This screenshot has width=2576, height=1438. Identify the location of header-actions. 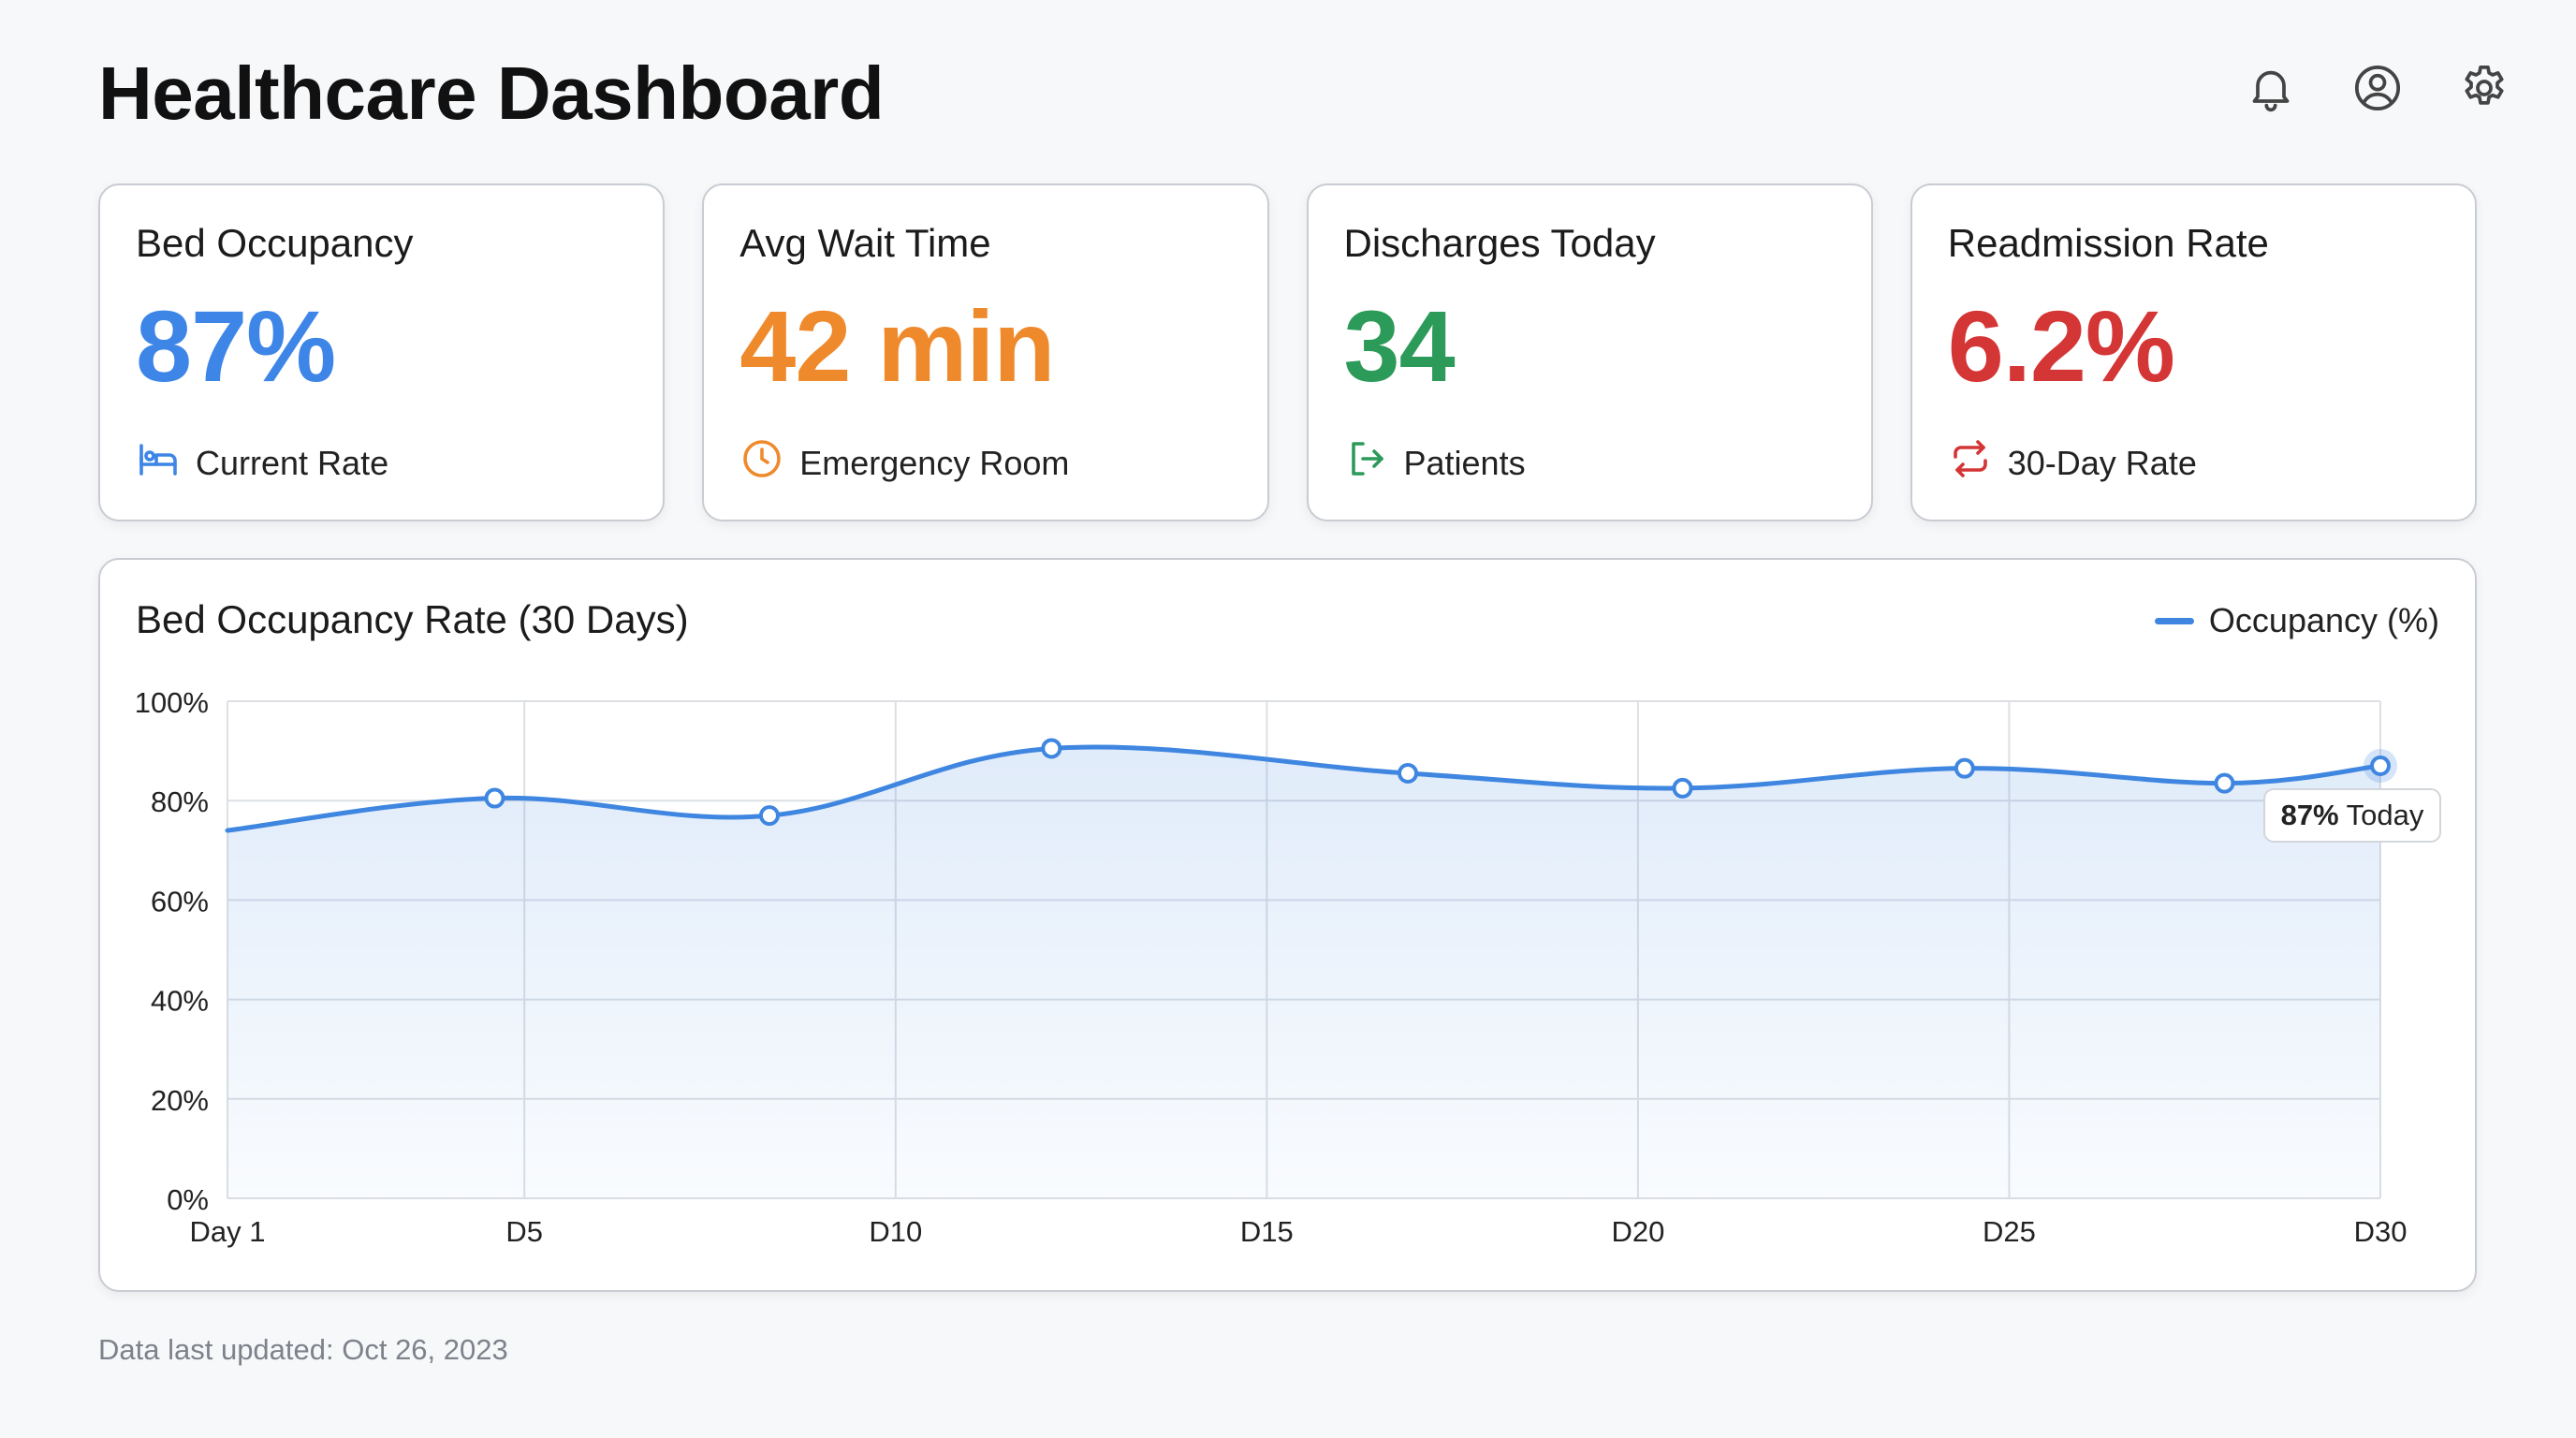
(2377, 88).